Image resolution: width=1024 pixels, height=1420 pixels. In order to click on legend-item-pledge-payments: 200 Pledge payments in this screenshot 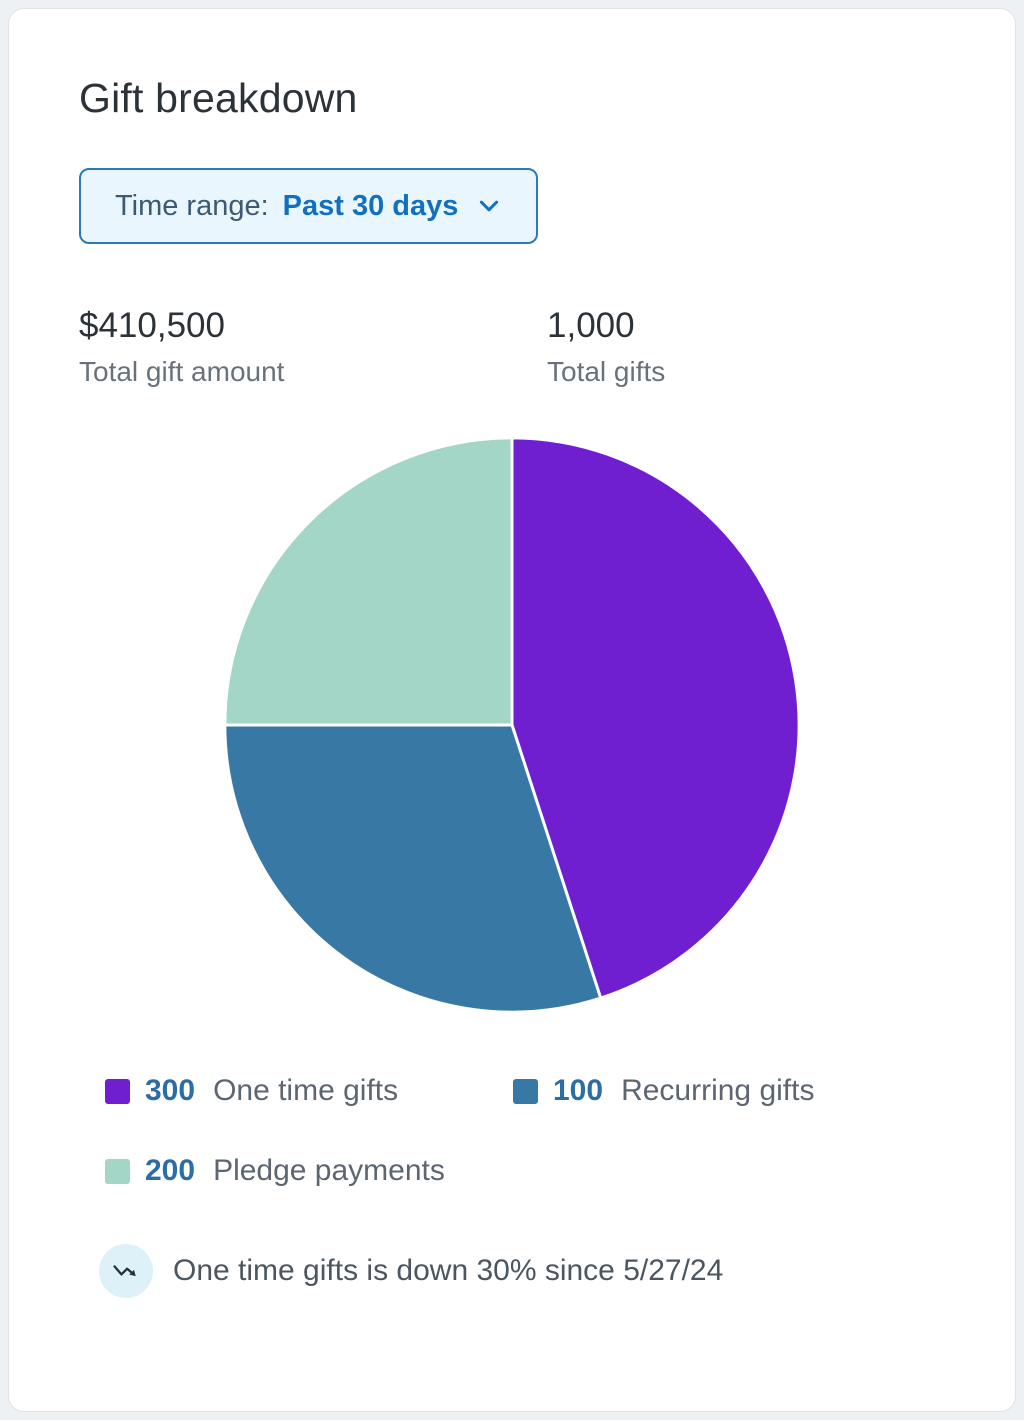, I will do `click(309, 1171)`.